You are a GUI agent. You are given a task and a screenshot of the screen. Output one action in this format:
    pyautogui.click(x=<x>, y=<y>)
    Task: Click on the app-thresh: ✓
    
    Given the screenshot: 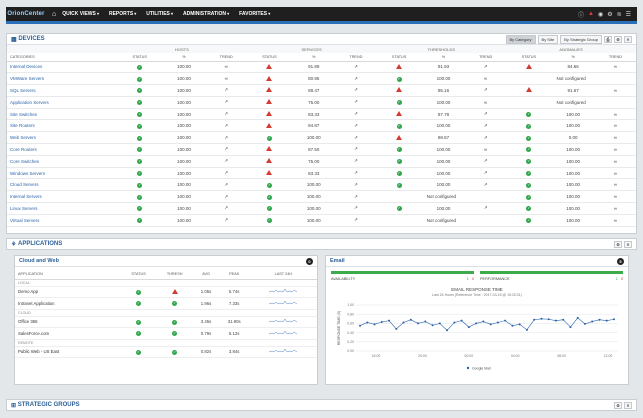 What is the action you would take?
    pyautogui.click(x=174, y=322)
    